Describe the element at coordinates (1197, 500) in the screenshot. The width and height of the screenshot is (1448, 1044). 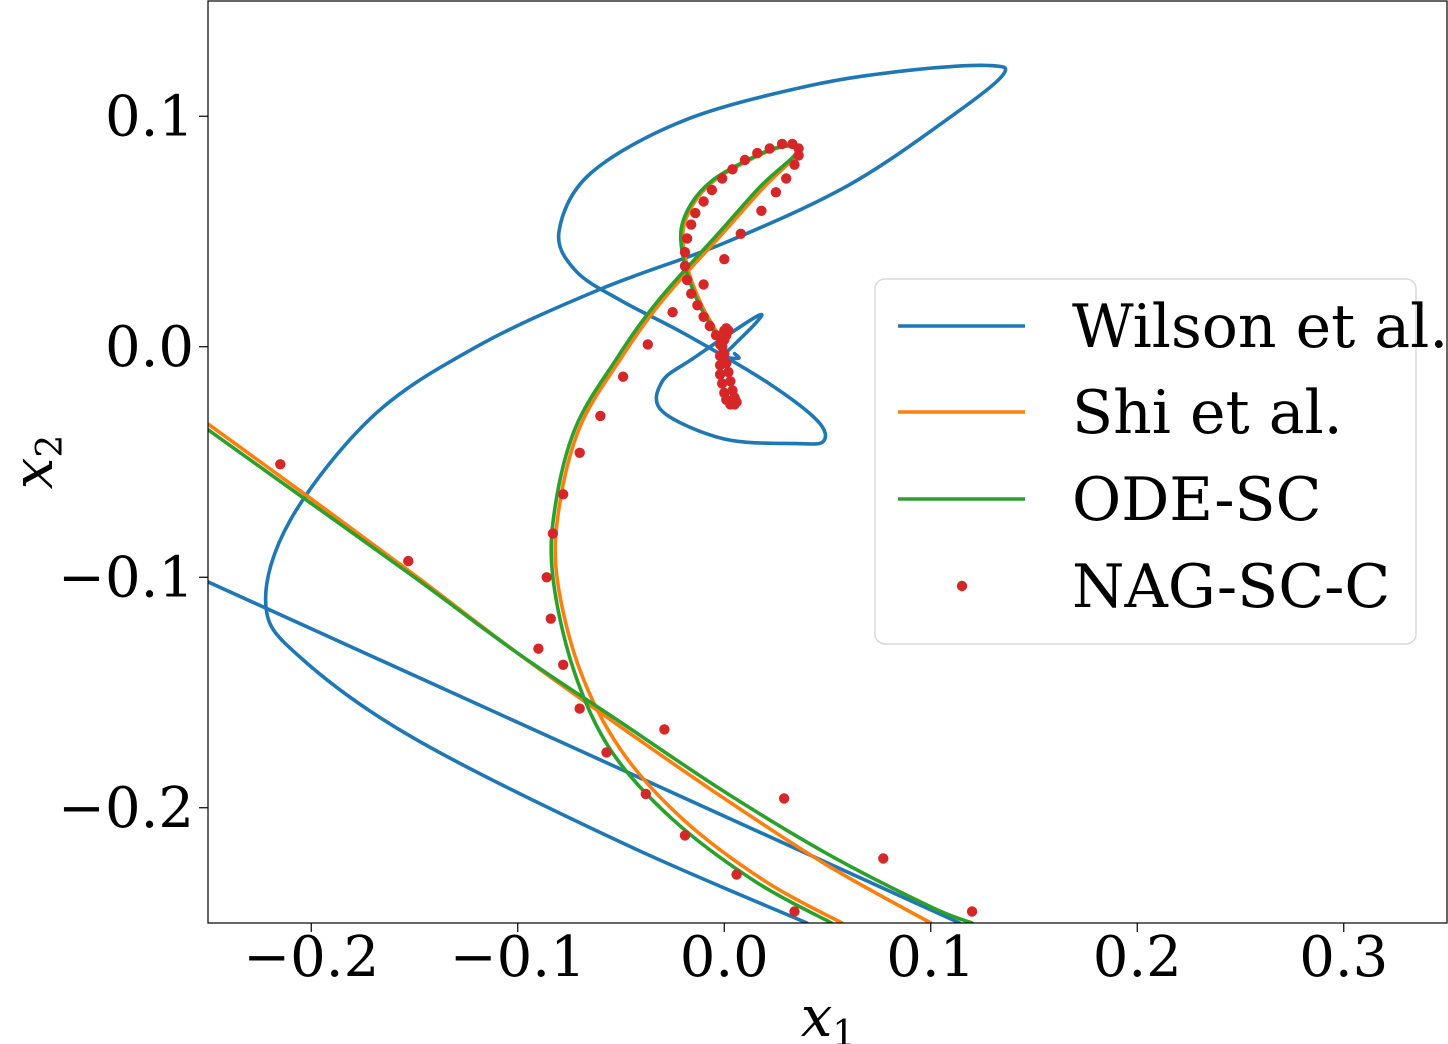
I see `legend-label: ODE-SC` at that location.